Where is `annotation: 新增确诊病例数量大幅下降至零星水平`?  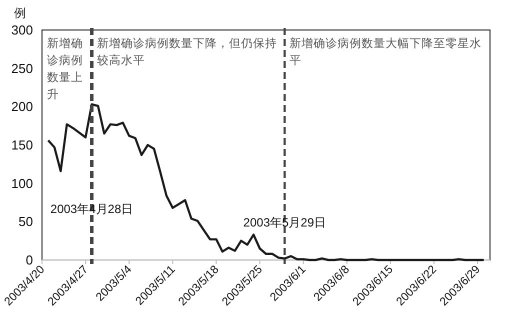
annotation: 新增确诊病例数量大幅下降至零星水平 is located at coordinates (386, 51).